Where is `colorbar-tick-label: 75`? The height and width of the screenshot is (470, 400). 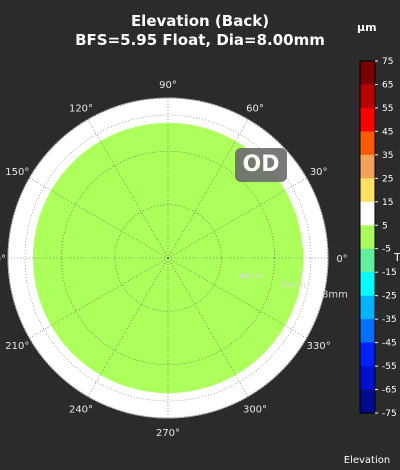 colorbar-tick-label: 75 is located at coordinates (387, 62).